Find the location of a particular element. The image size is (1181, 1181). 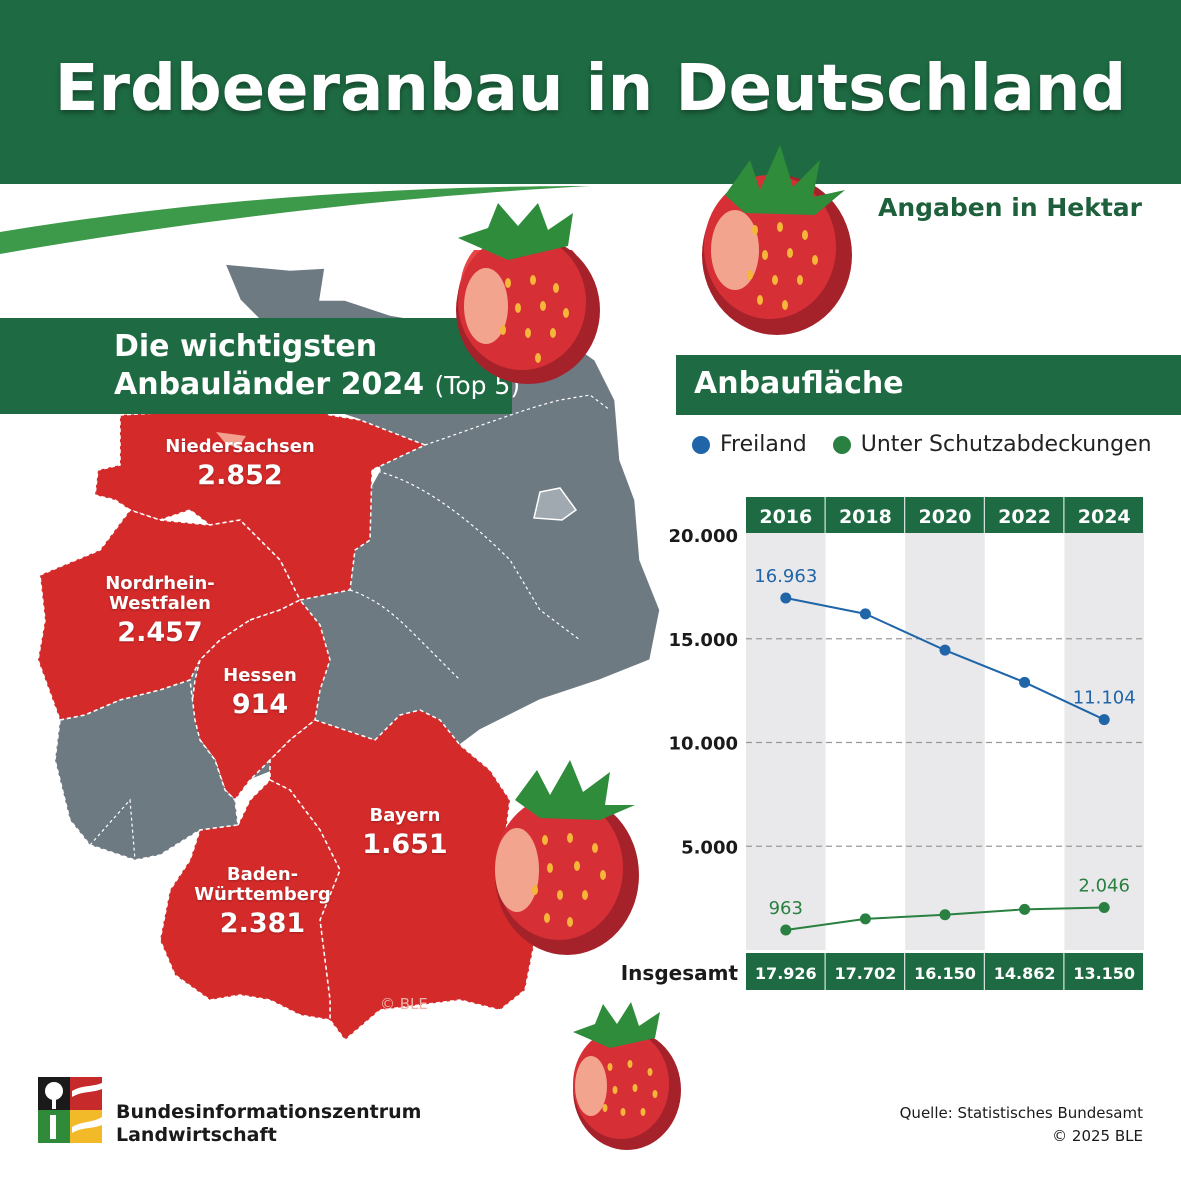

map-hessen is located at coordinates (260, 700).